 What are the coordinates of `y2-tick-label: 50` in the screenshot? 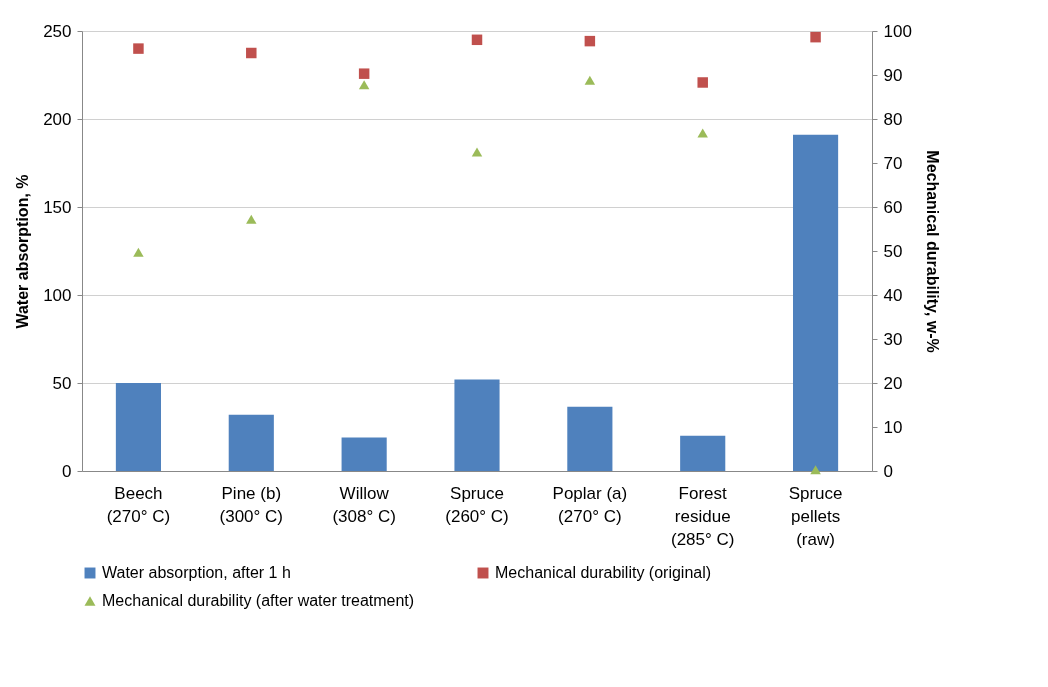 It's located at (893, 251).